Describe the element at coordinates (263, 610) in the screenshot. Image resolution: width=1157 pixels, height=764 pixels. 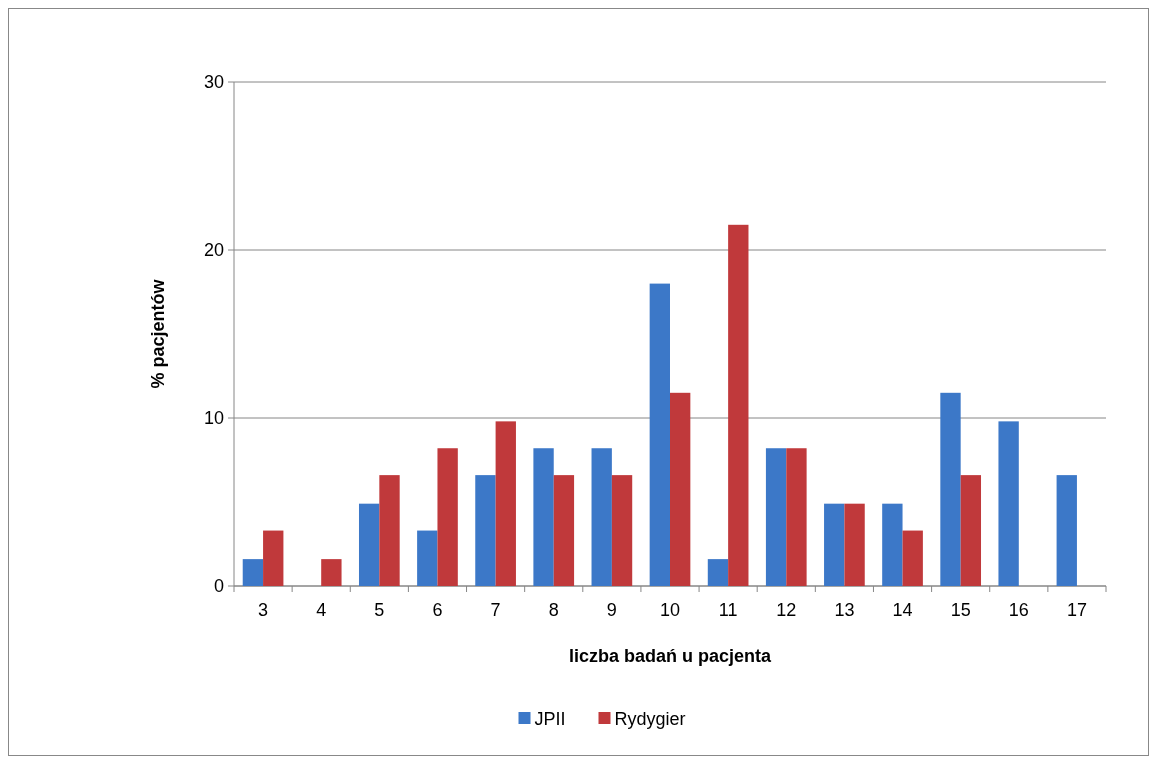
I see `x-tick-label: 3` at that location.